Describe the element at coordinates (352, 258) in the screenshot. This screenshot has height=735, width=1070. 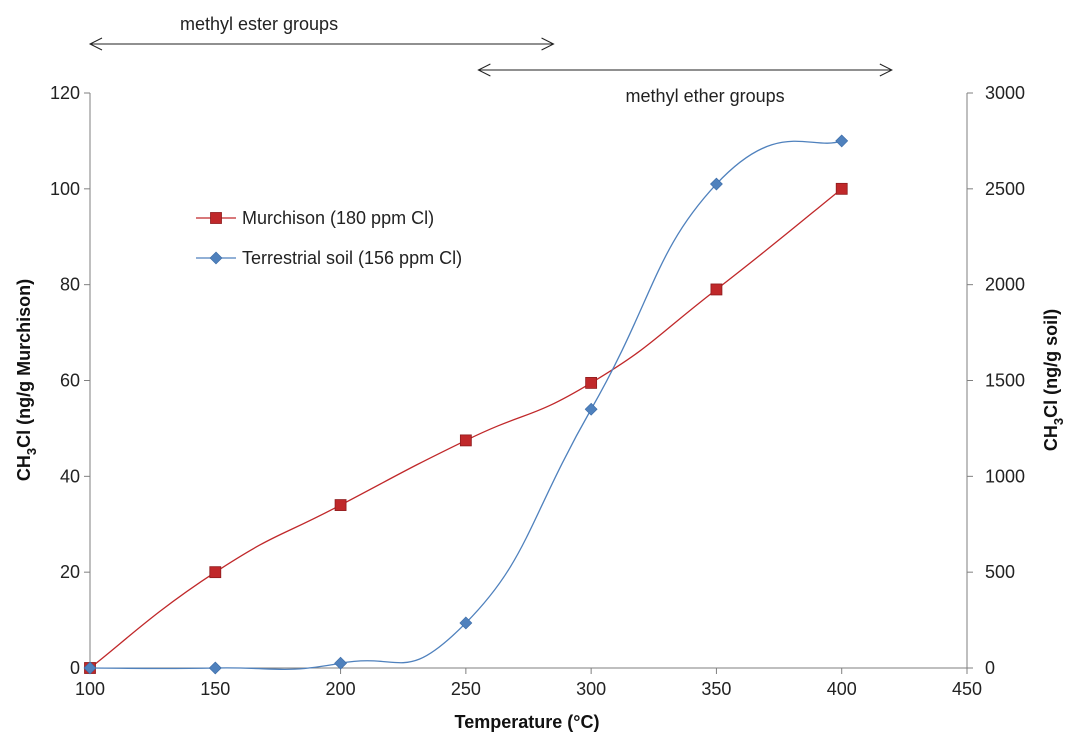
I see `legend-label: Terrestrial soil (156 ppm Cl)` at that location.